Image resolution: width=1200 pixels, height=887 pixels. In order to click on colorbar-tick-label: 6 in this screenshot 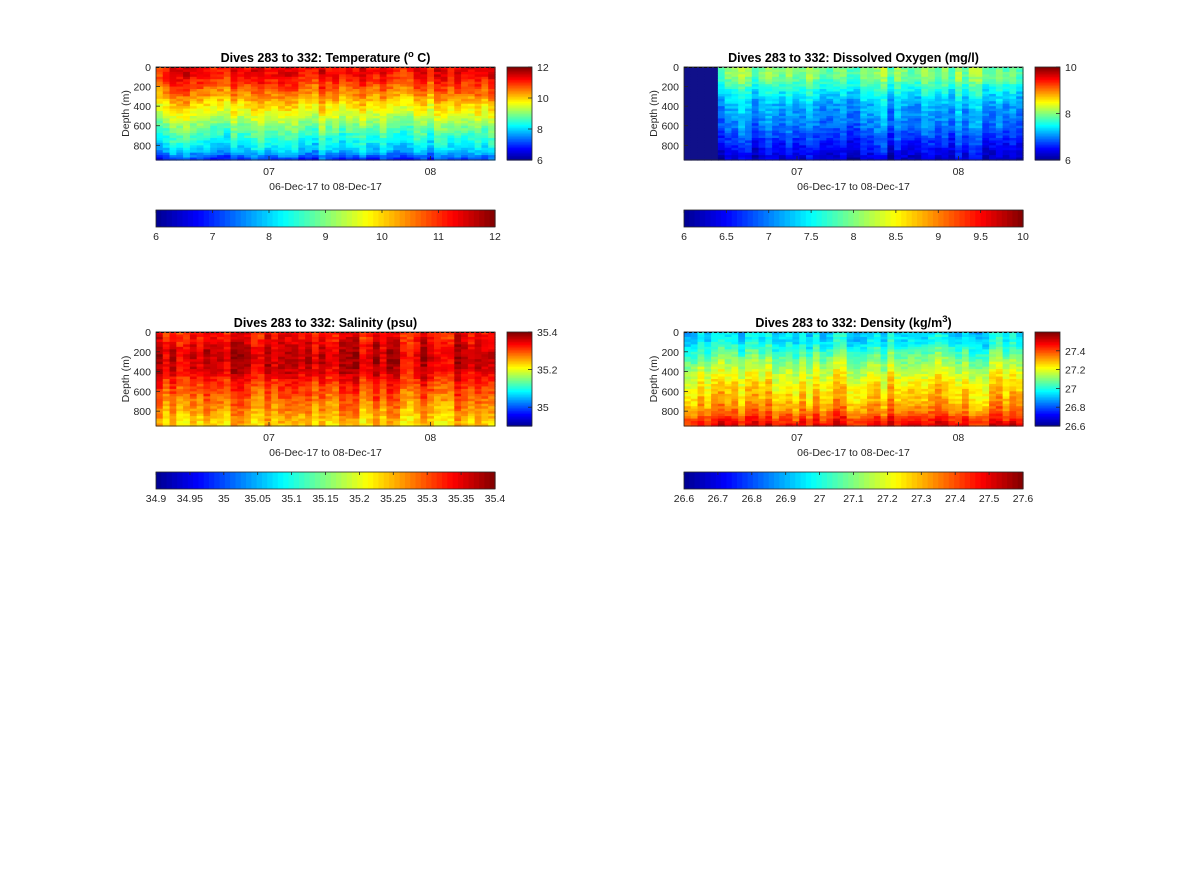, I will do `click(684, 237)`.